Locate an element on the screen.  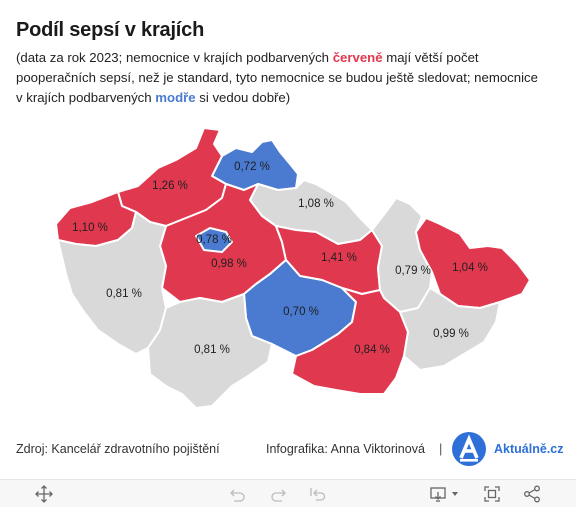
region-label-stredocesky: 0,98 % is located at coordinates (229, 264).